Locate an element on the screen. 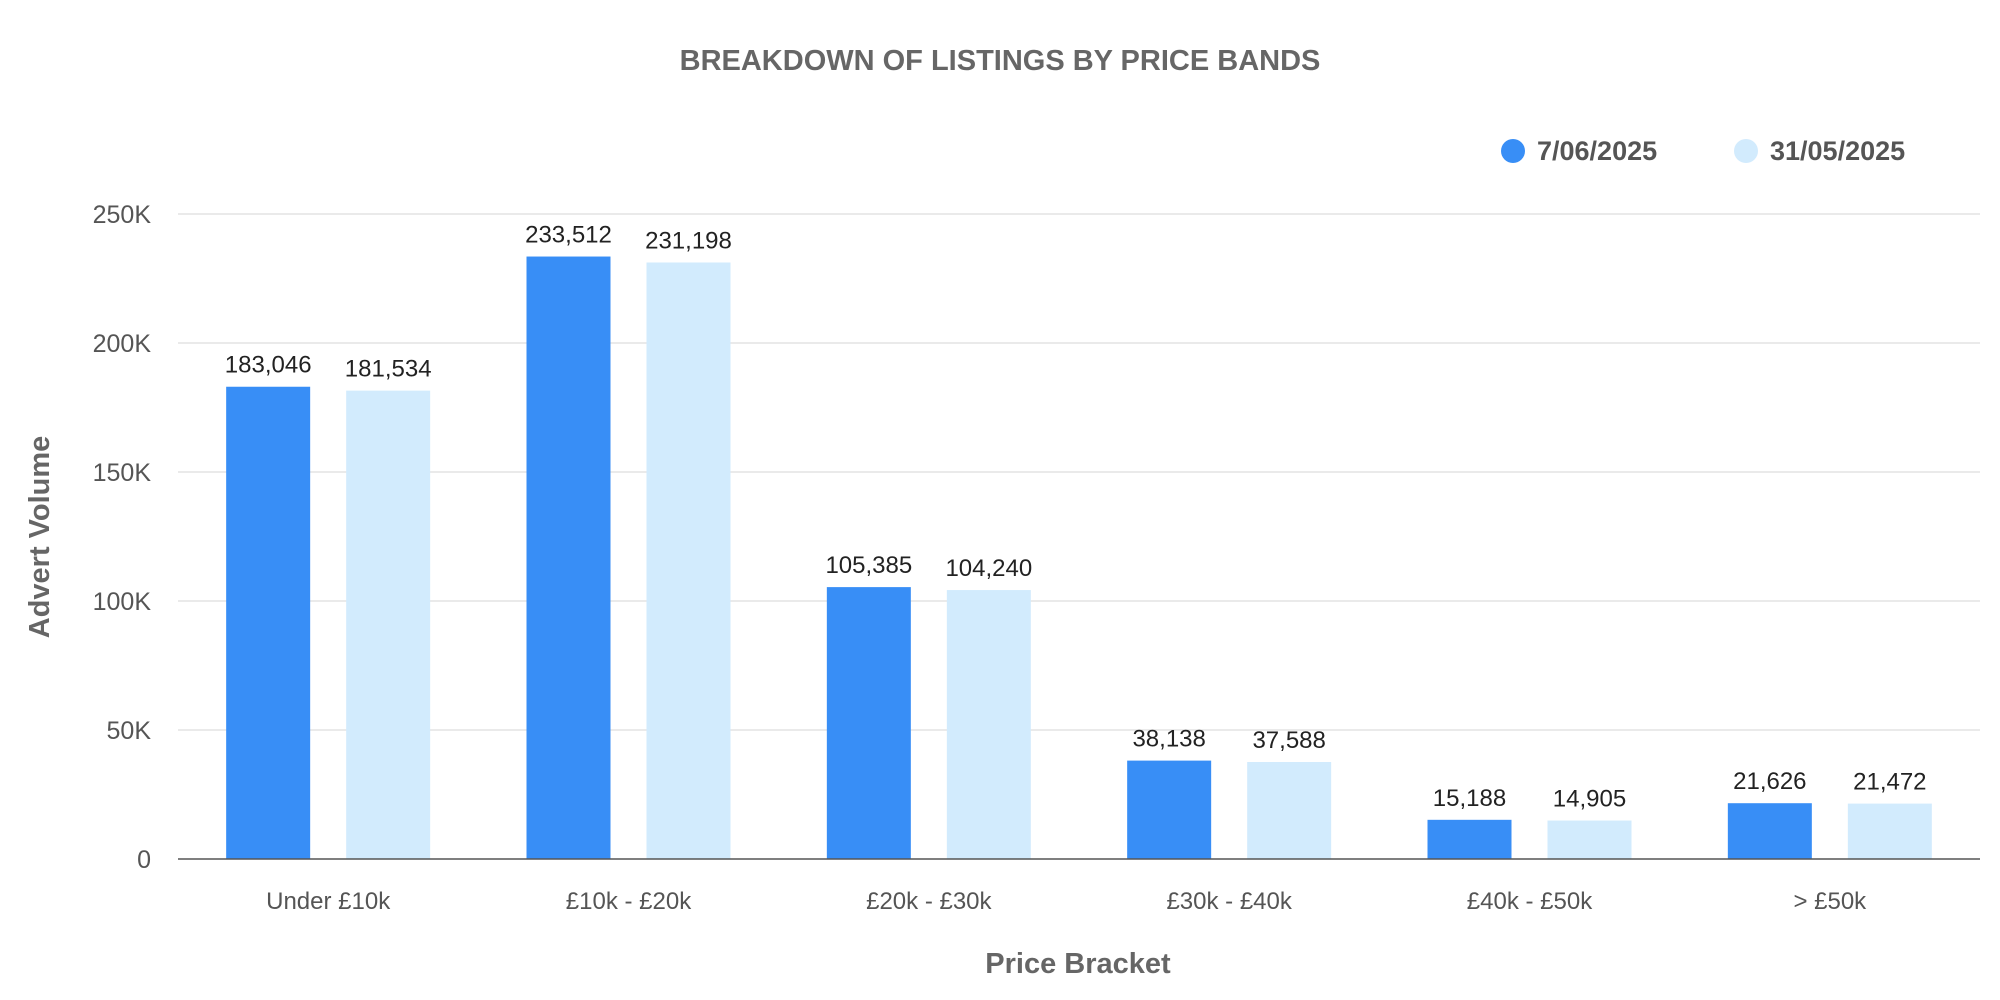 This screenshot has width=2000, height=1000. y-tick-label: 150K is located at coordinates (122, 473).